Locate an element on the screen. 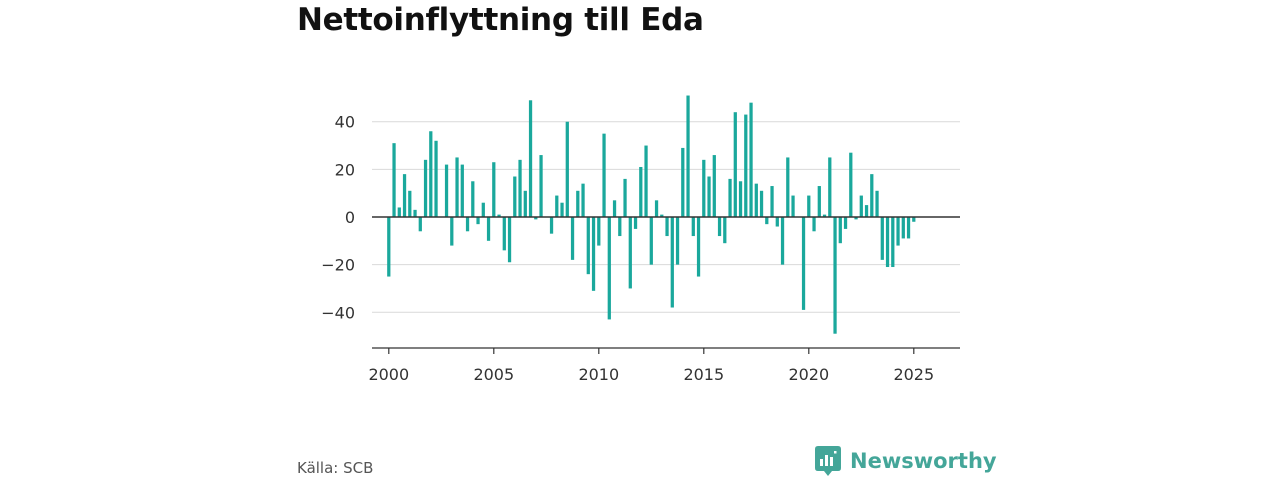 The height and width of the screenshot is (480, 1280). y-tick-label: 40 is located at coordinates (345, 122).